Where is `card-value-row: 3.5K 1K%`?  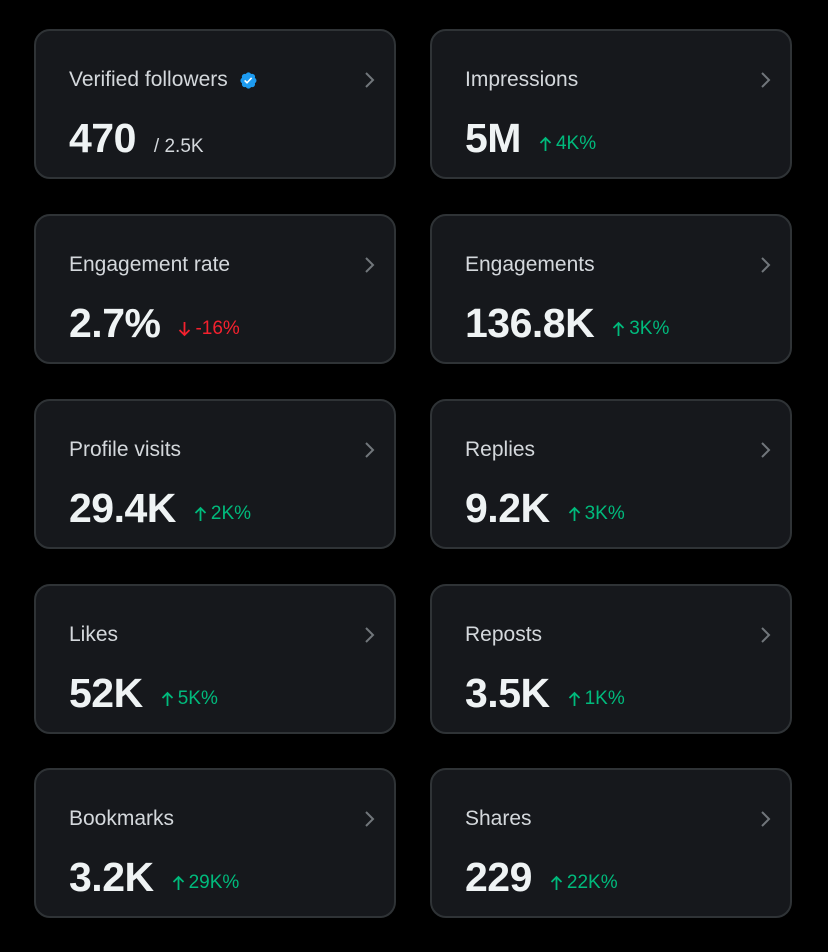 card-value-row: 3.5K 1K% is located at coordinates (545, 693).